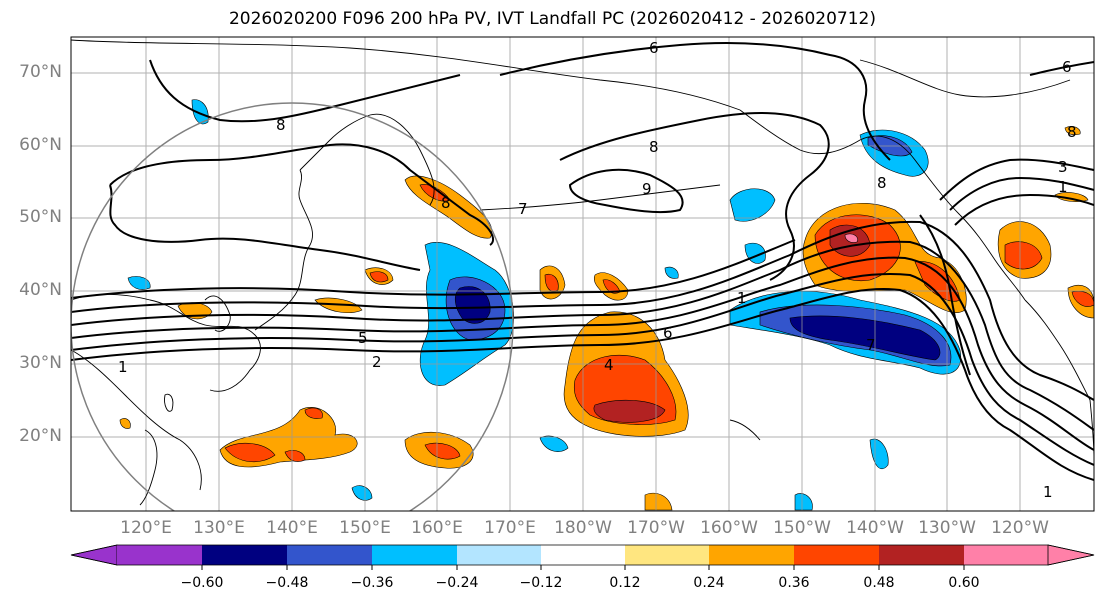 The width and height of the screenshot is (1105, 604). Describe the element at coordinates (292, 528) in the screenshot. I see `lon-label: 140°E` at that location.